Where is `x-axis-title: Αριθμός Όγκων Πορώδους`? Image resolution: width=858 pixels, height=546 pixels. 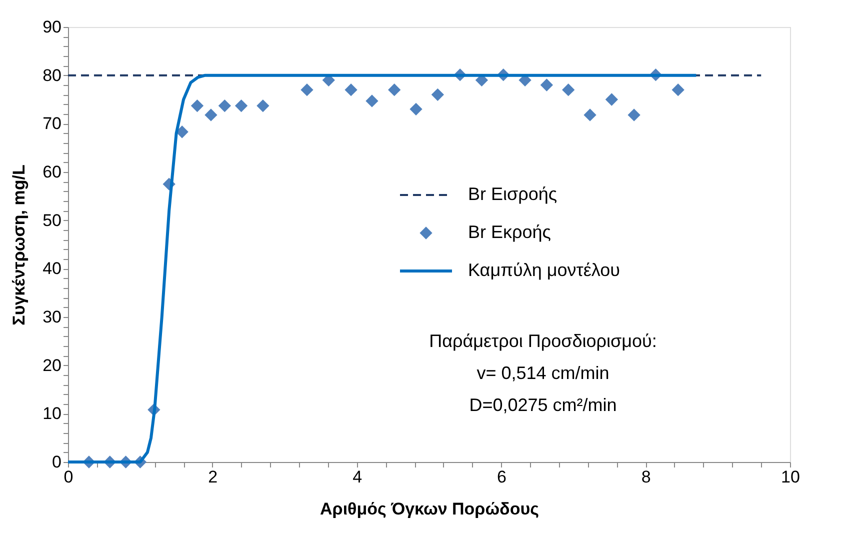 x-axis-title: Αριθμός Όγκων Πορώδους is located at coordinates (430, 509).